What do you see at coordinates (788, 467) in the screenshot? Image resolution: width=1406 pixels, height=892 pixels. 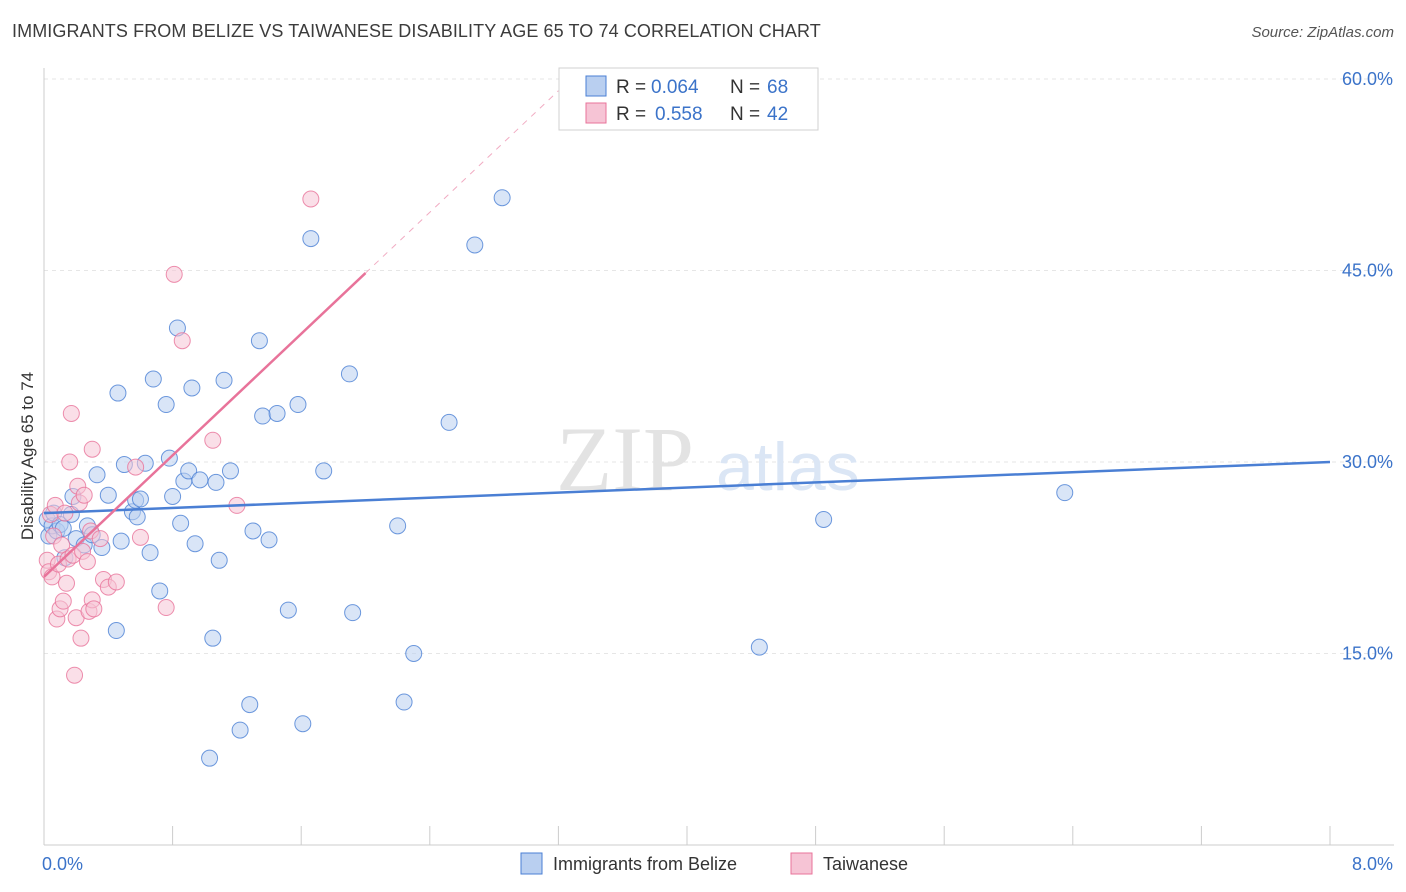 I see `watermark-atlas: atlas` at bounding box center [788, 467].